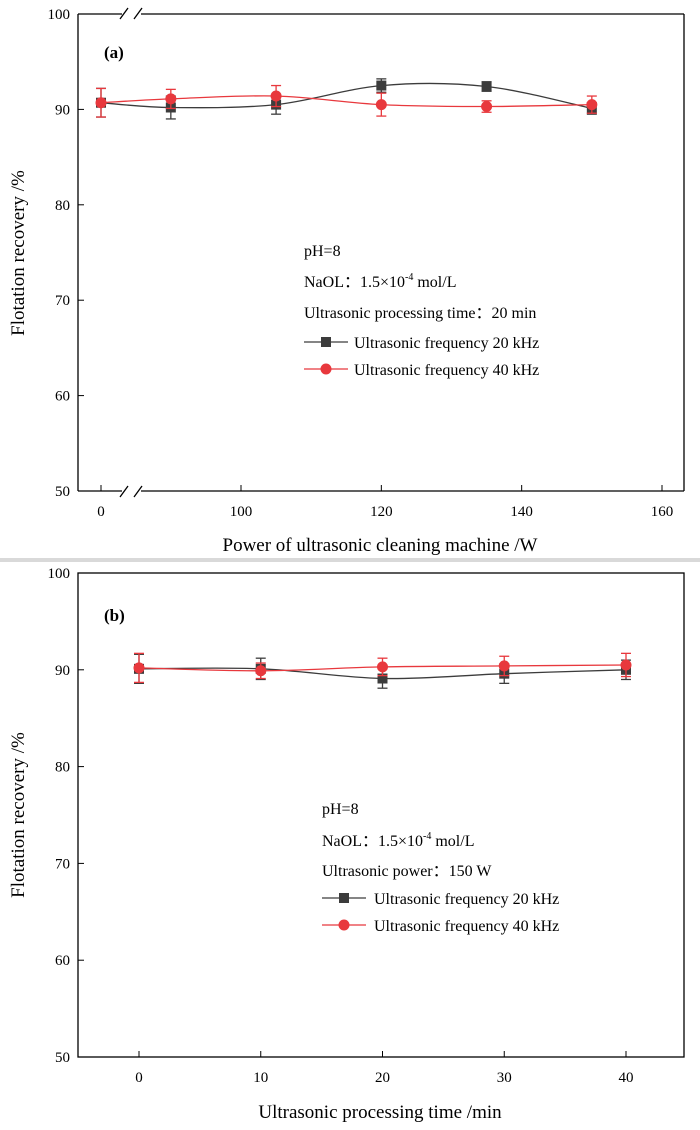 This screenshot has width=700, height=1130. What do you see at coordinates (62, 961) in the screenshot?
I see `panel-b-y-tick-label-60: 60` at bounding box center [62, 961].